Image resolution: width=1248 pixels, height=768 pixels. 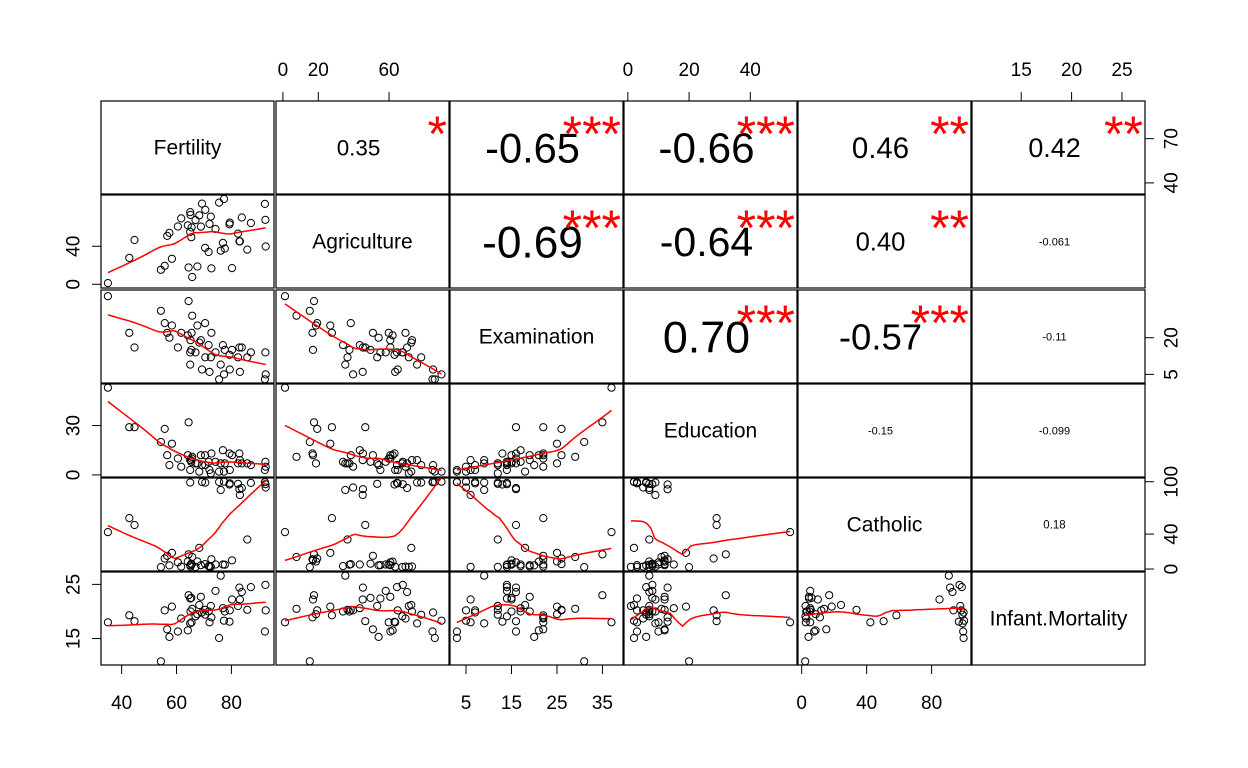 What do you see at coordinates (511, 703) in the screenshot?
I see `x-tick-label: 15` at bounding box center [511, 703].